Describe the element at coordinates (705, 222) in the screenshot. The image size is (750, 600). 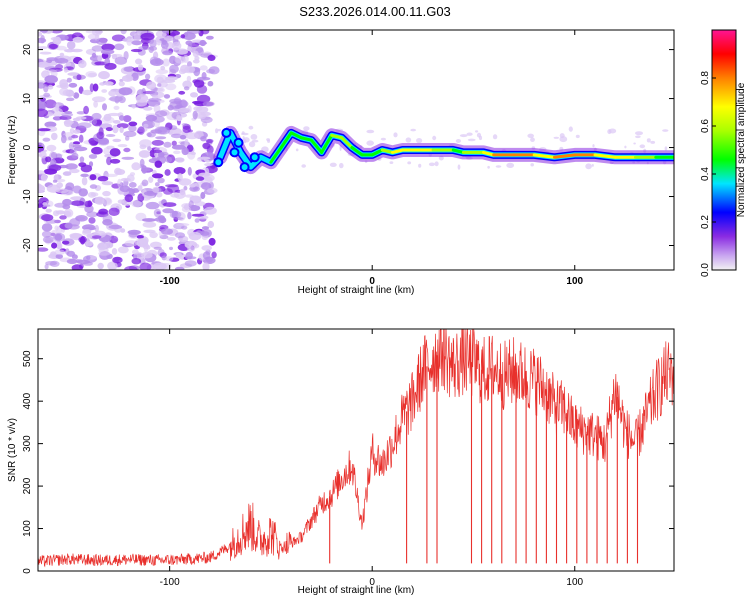
I see `colorbar-tick-label: 0.2` at that location.